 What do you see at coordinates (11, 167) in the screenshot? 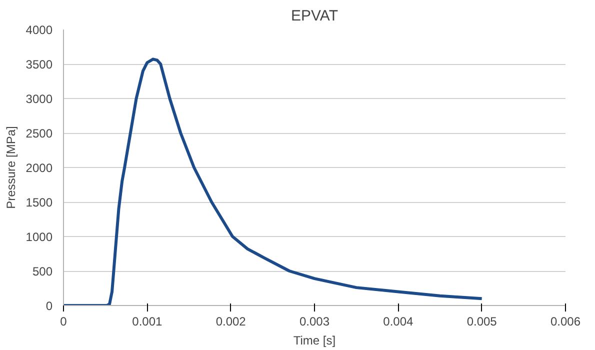
I see `y-axis-title: Pressure [MPa]` at bounding box center [11, 167].